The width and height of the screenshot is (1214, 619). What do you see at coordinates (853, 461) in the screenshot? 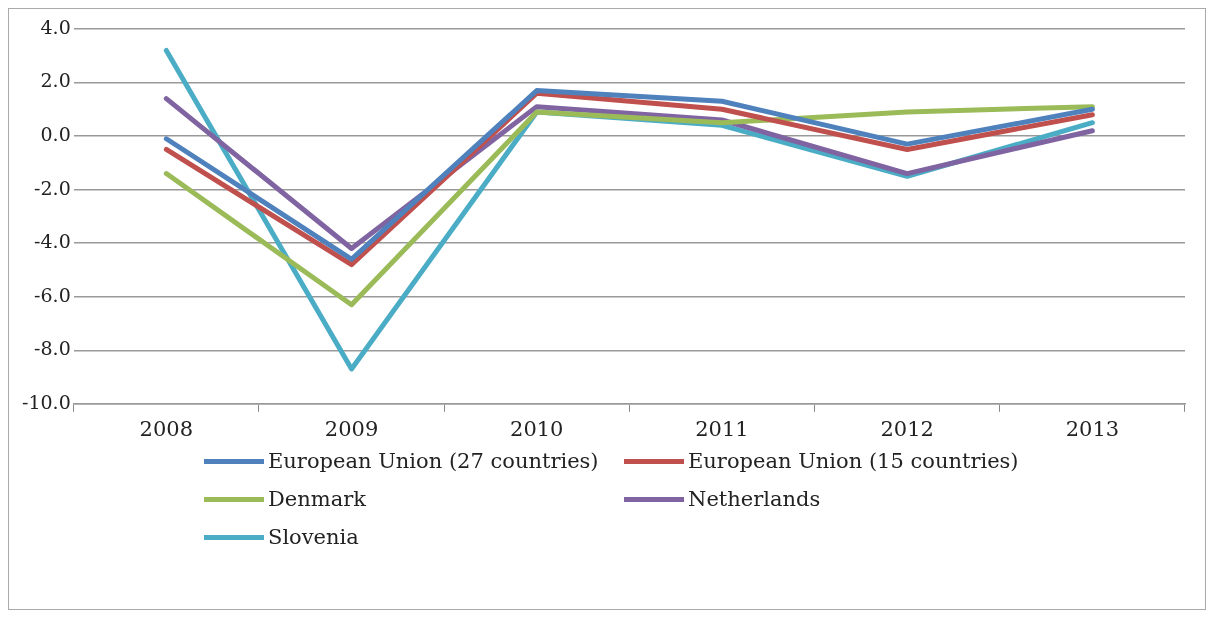
I see `legend-label: European Union (15 countries)` at bounding box center [853, 461].